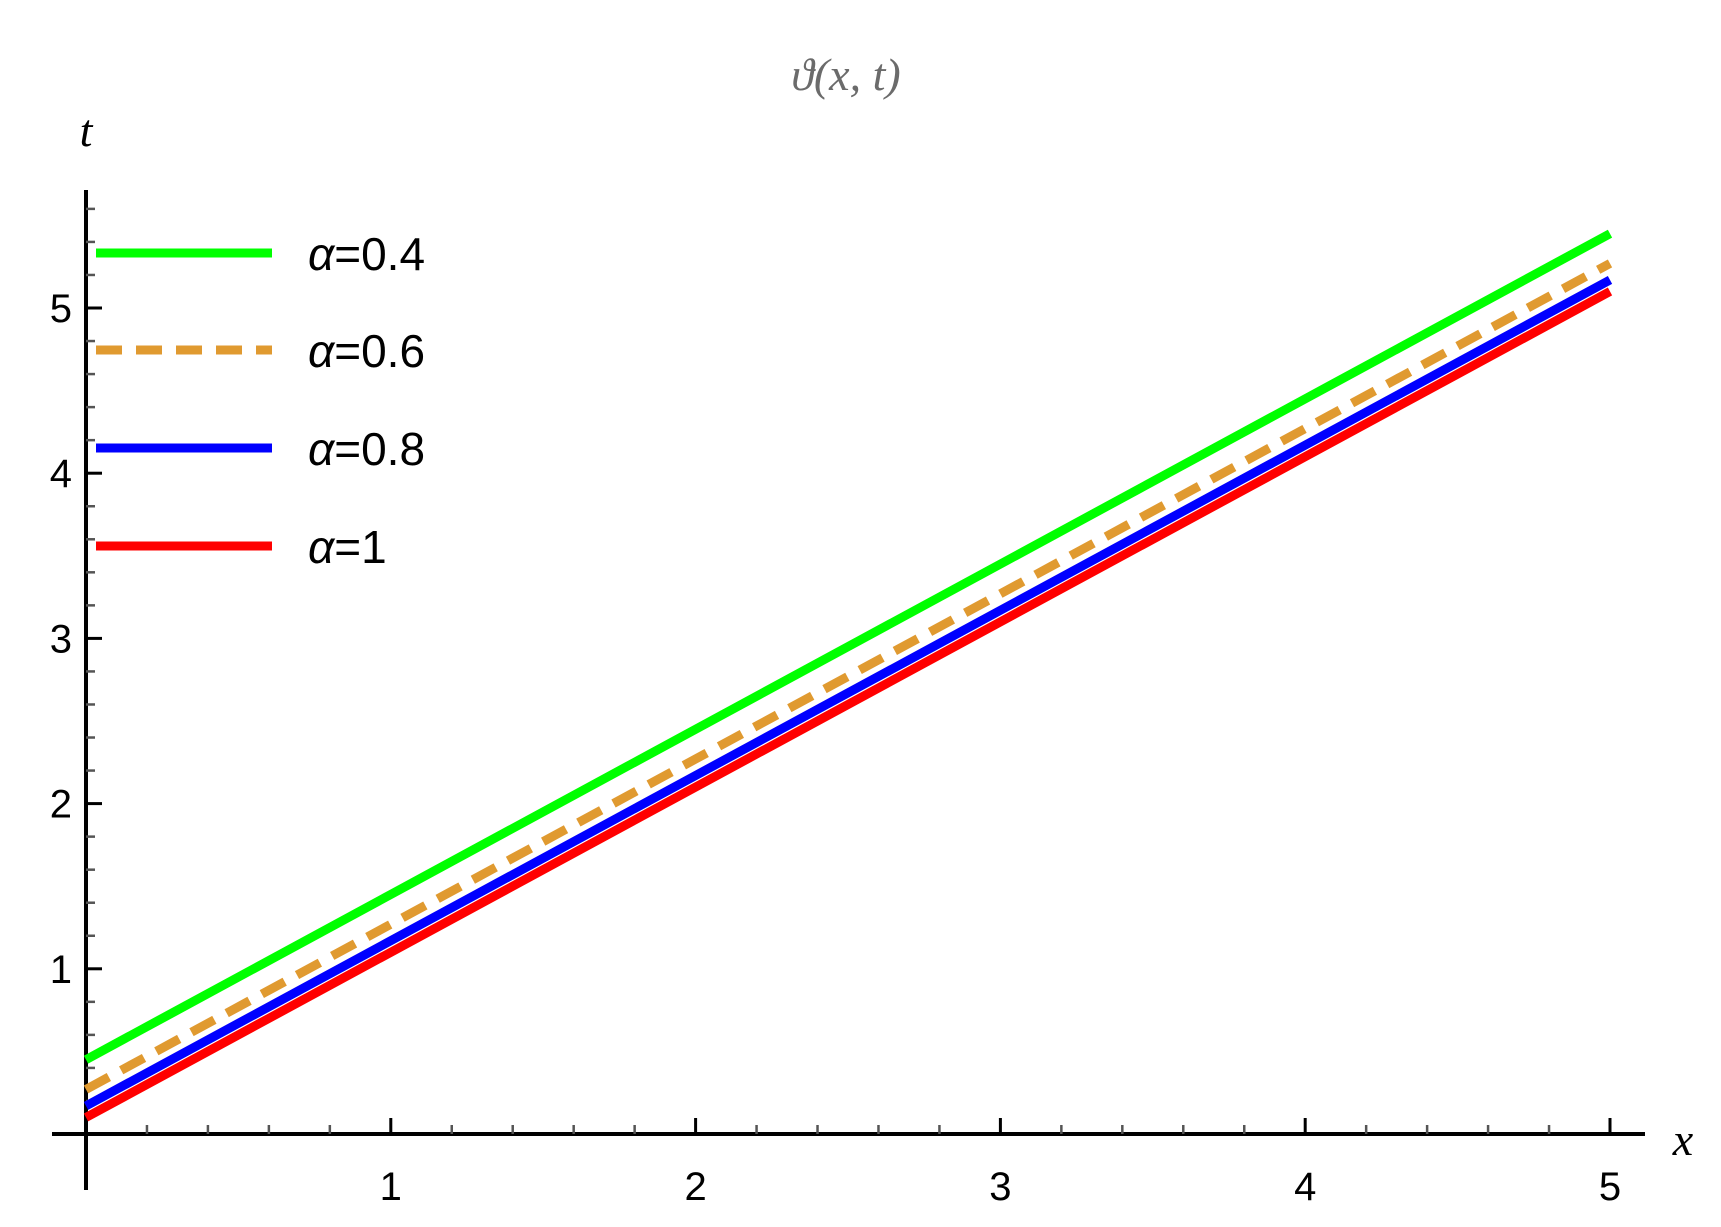 This screenshot has width=1721, height=1227. What do you see at coordinates (260, 351) in the screenshot?
I see `legend-item: α=0.6` at bounding box center [260, 351].